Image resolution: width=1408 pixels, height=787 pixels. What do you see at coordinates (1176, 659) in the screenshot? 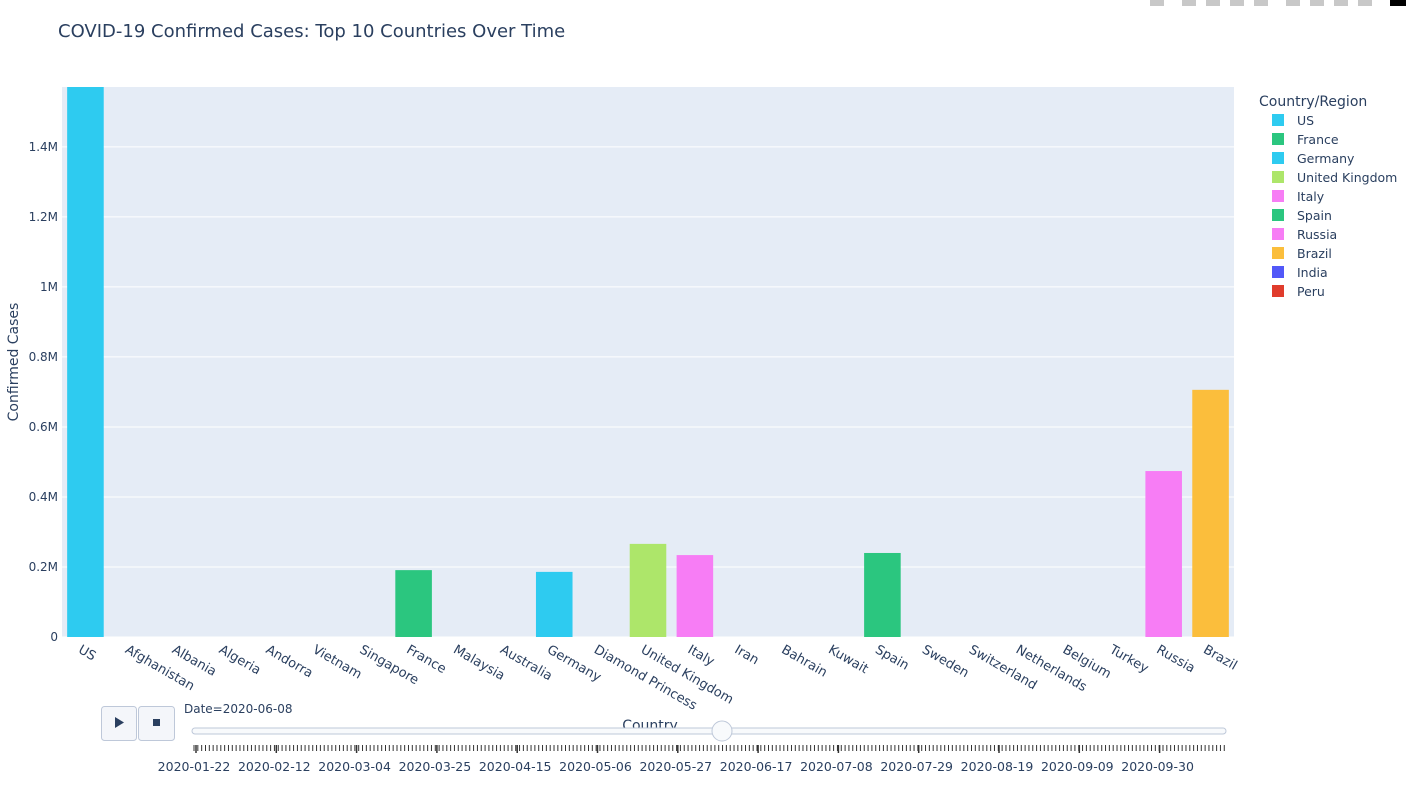
I see `x-tick-label: Russia` at bounding box center [1176, 659].